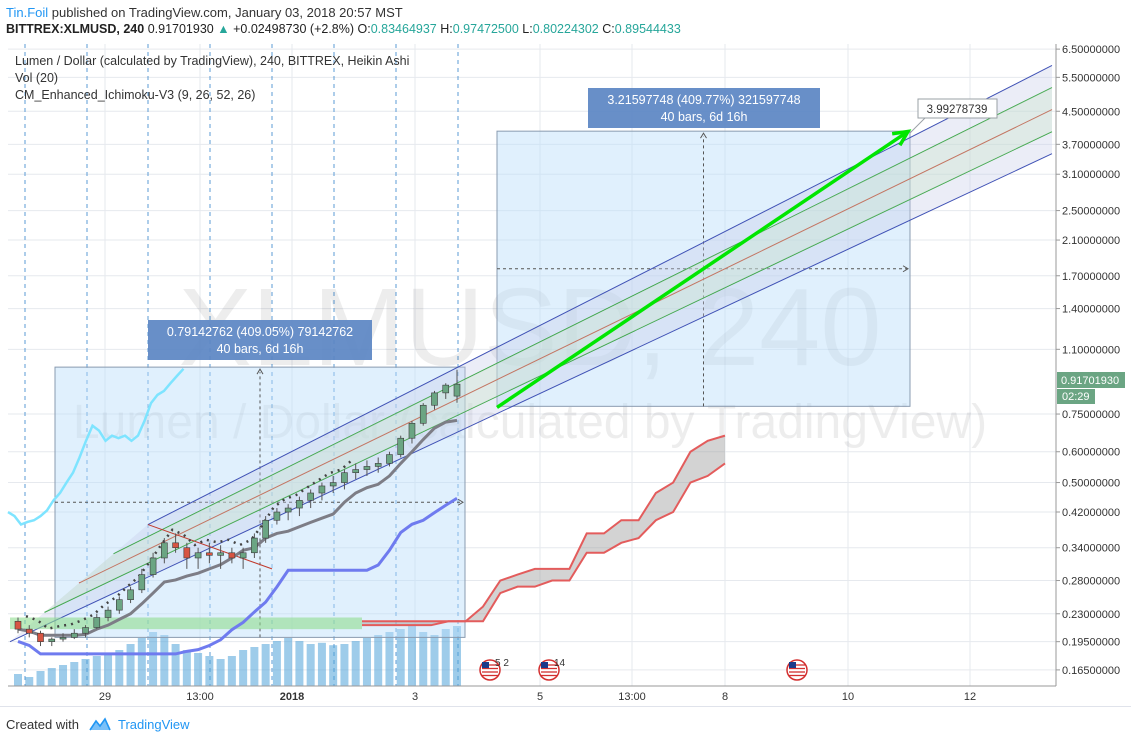 This screenshot has height=742, width=1131. I want to click on legend-ichimoku: CM_Enhanced_Ichimoku-V3 (9, 26, 52, 26), so click(135, 95).